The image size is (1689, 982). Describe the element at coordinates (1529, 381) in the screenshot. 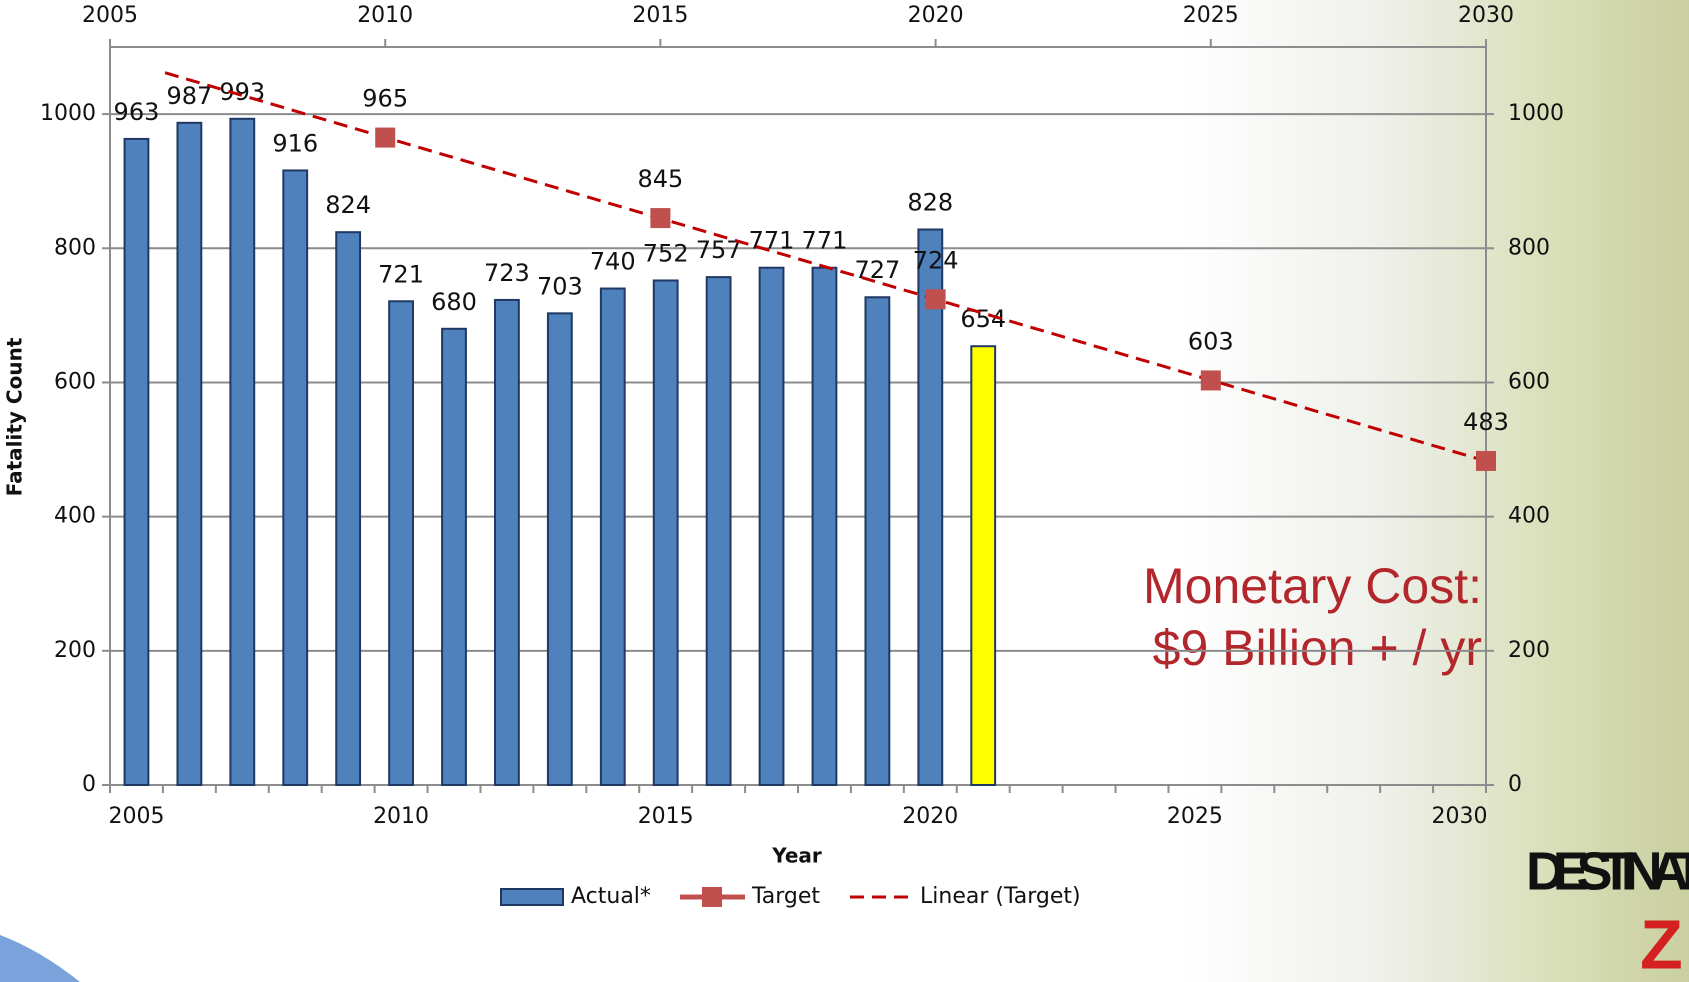

I see `y2-tick-label: 600` at that location.